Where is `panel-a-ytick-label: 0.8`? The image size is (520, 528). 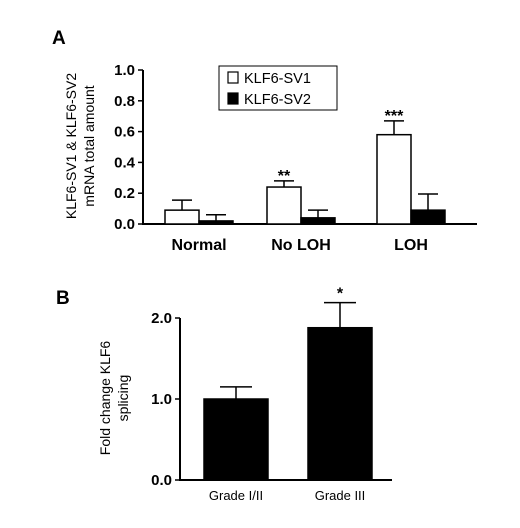
panel-a-ytick-label: 0.8 is located at coordinates (124, 101).